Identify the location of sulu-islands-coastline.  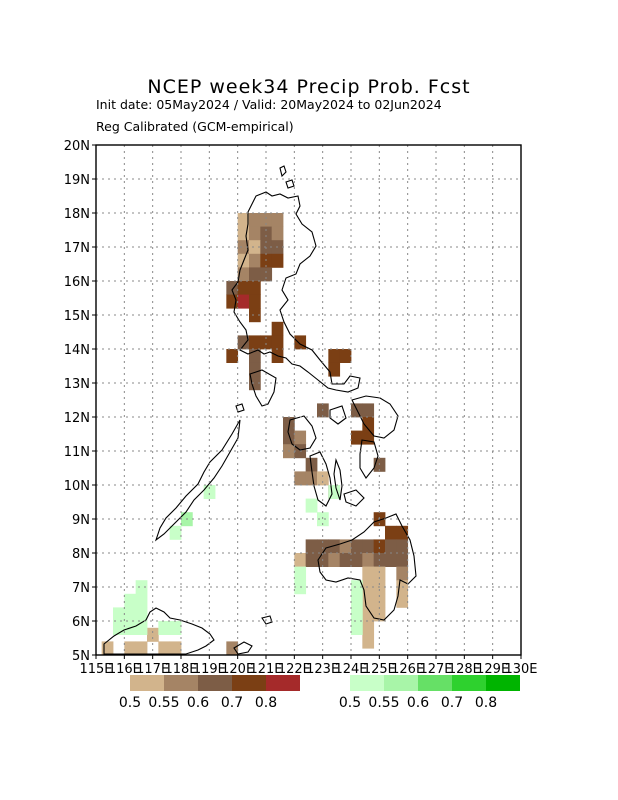
(243, 648).